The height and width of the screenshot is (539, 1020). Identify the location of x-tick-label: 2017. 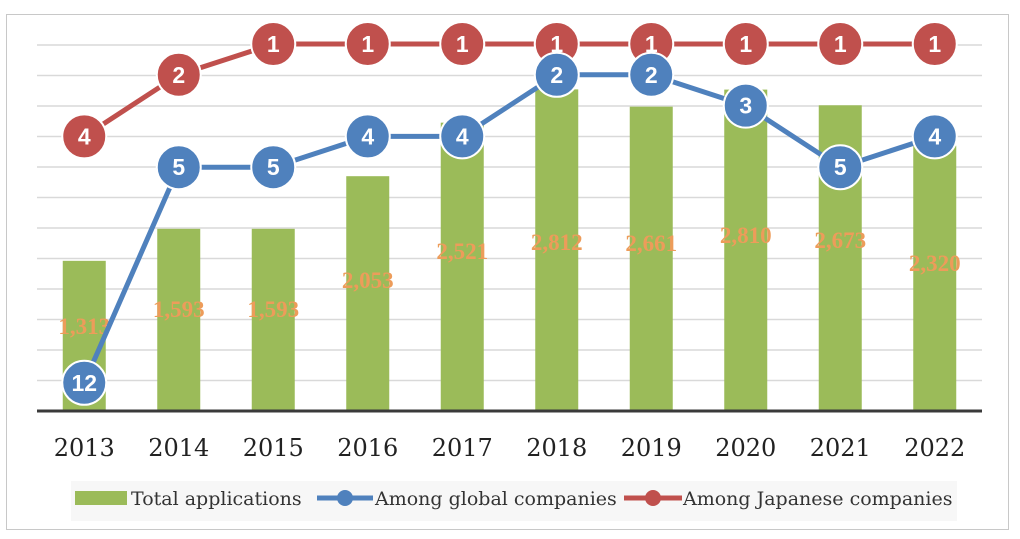
(462, 448).